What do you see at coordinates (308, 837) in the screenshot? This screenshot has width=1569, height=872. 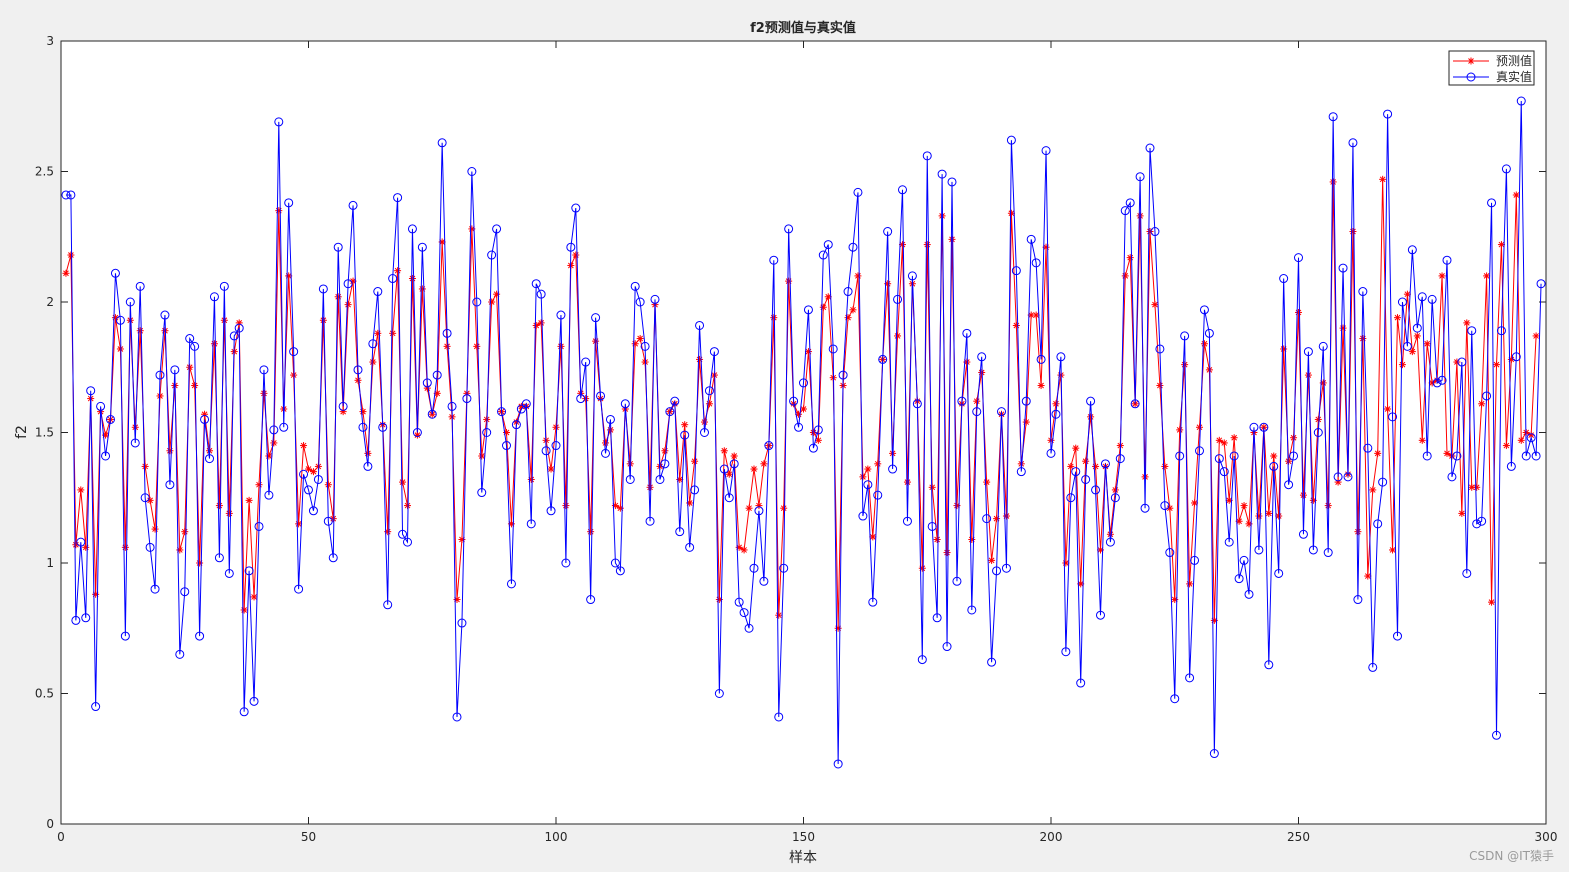 I see `x-tick-label: 50` at bounding box center [308, 837].